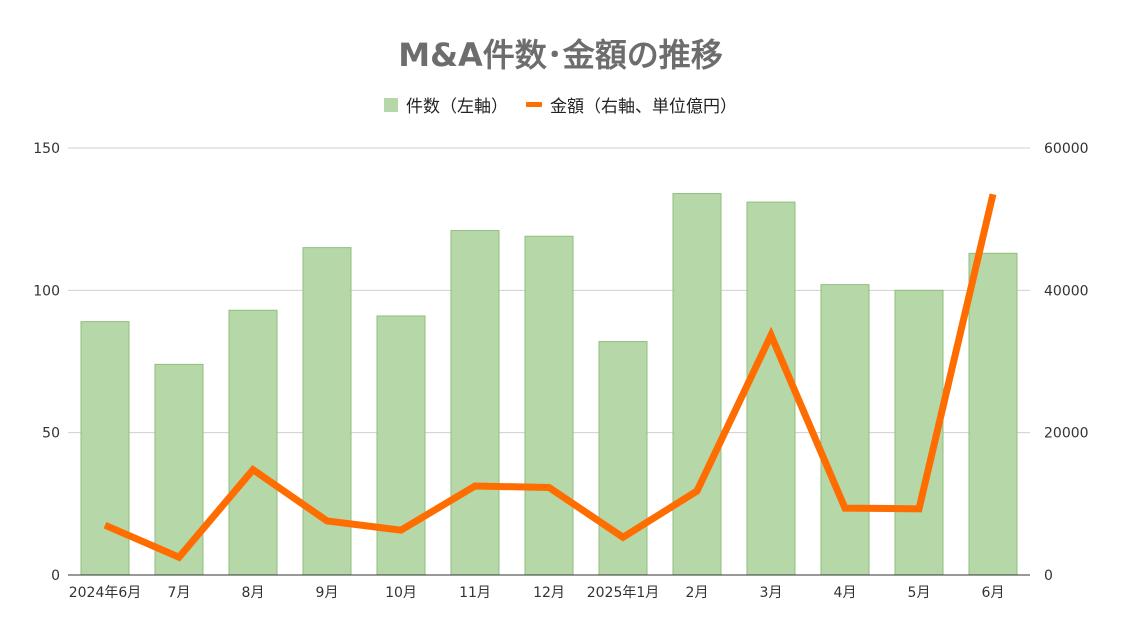 The width and height of the screenshot is (1121, 634). What do you see at coordinates (919, 593) in the screenshot?
I see `x-tick-label: 5月` at bounding box center [919, 593].